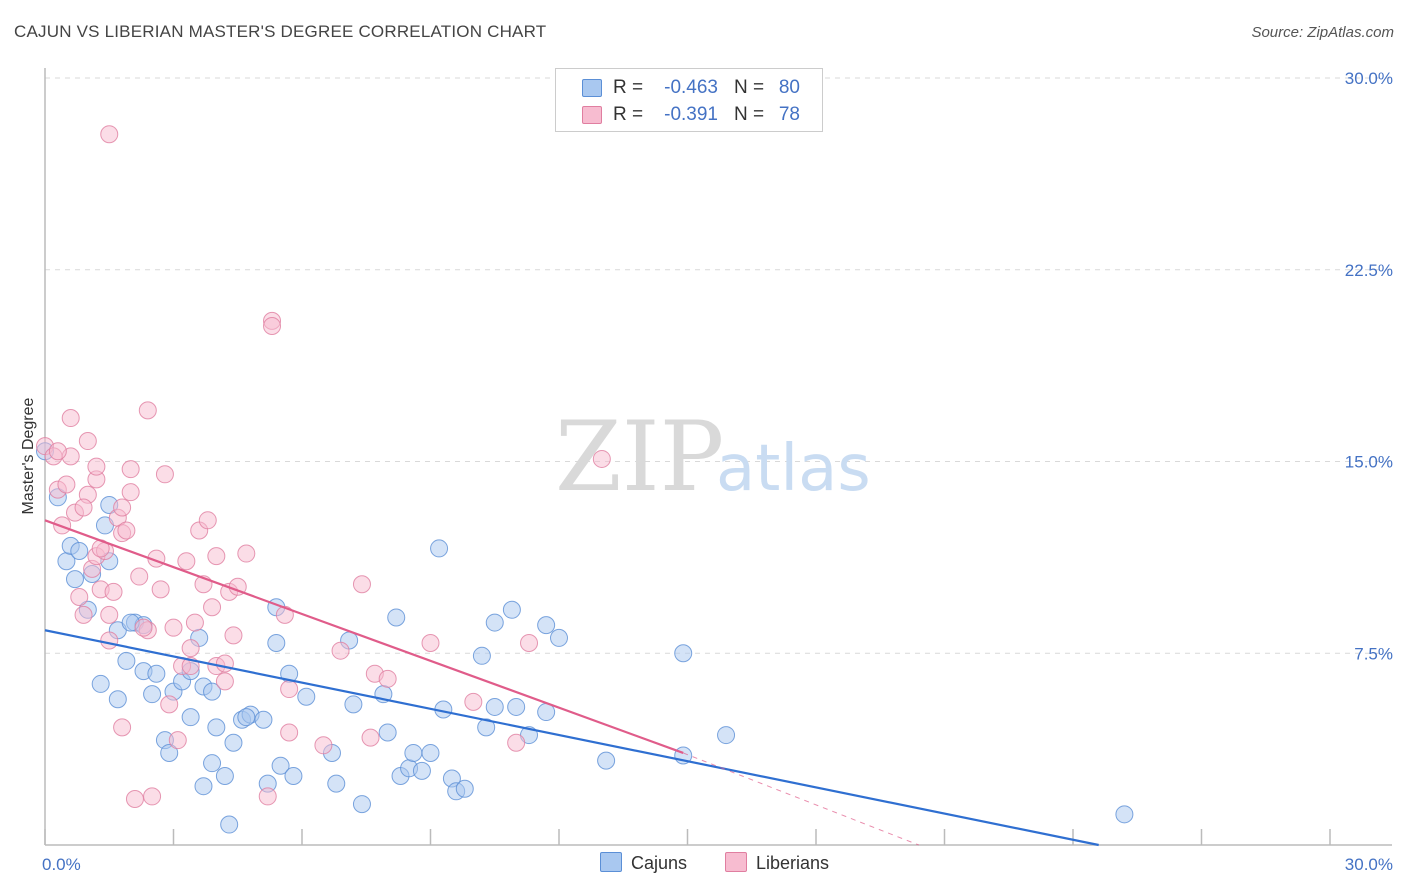 The height and width of the screenshot is (892, 1406). What do you see at coordinates (691, 87) in the screenshot?
I see `r-value: -0.463` at bounding box center [691, 87].